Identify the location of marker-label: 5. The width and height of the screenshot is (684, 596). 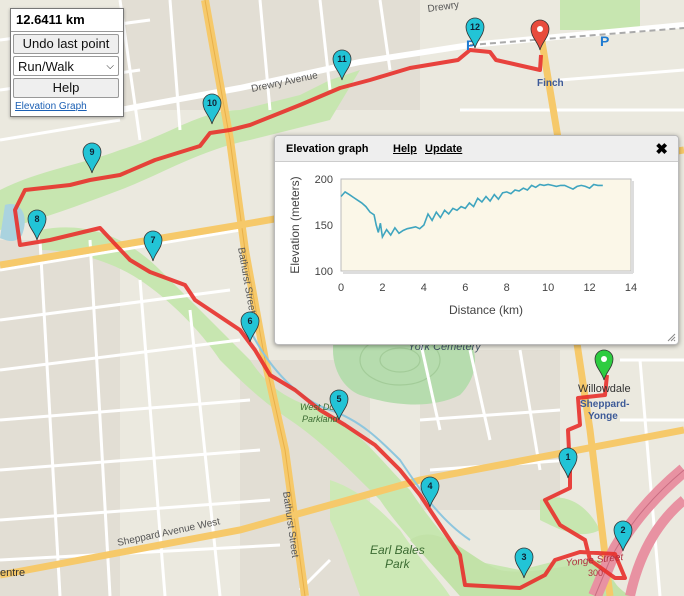
(338, 399).